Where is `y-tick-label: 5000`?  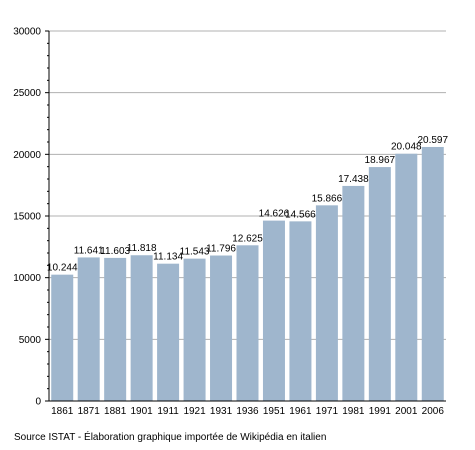
y-tick-label: 5000 is located at coordinates (30, 340).